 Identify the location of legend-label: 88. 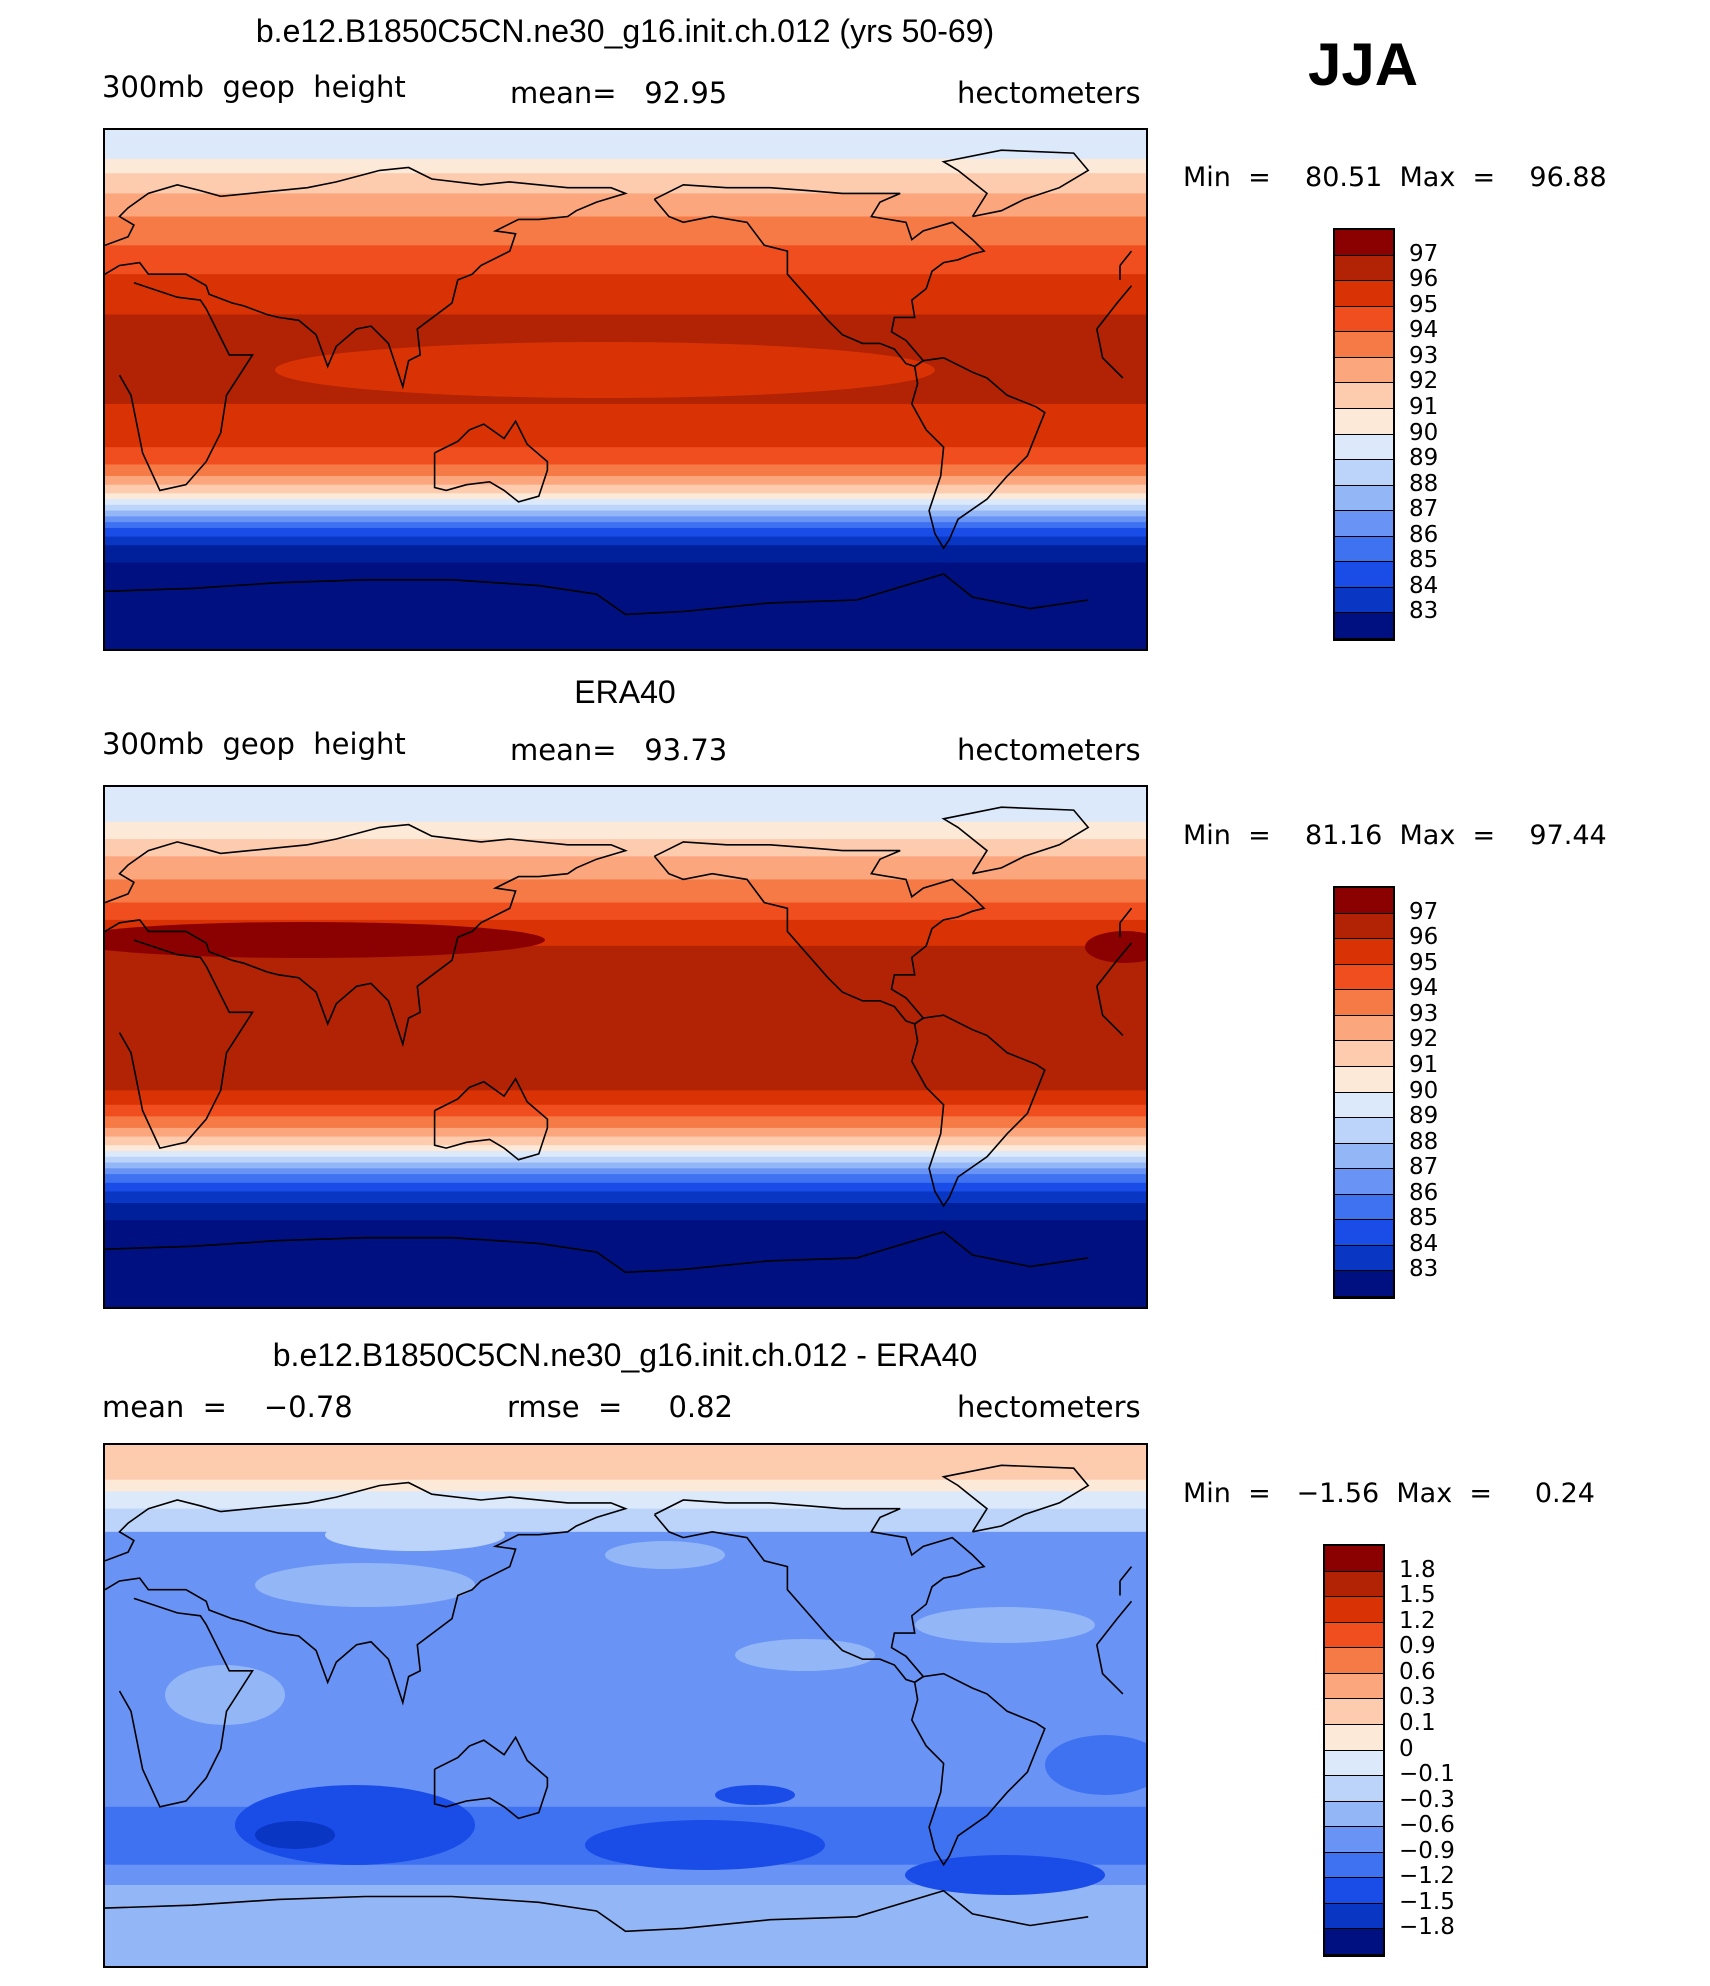
(1424, 1141).